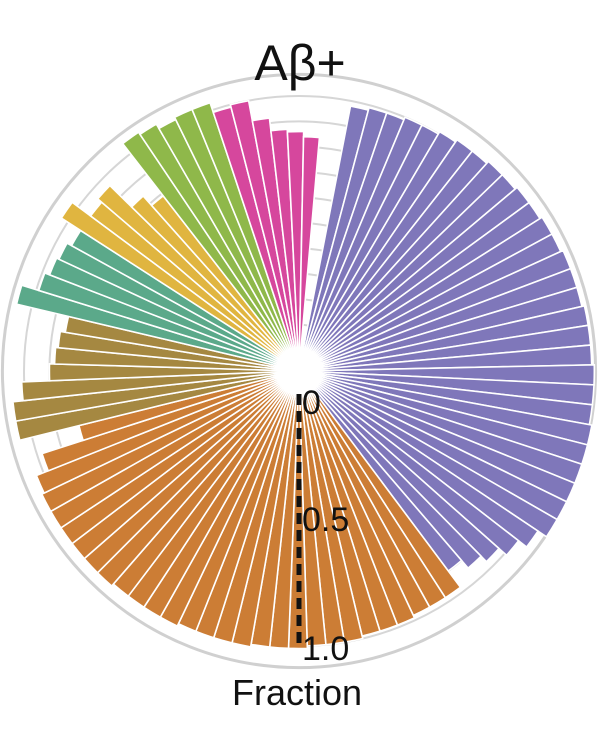  I want to click on center-hole, so click(299, 371).